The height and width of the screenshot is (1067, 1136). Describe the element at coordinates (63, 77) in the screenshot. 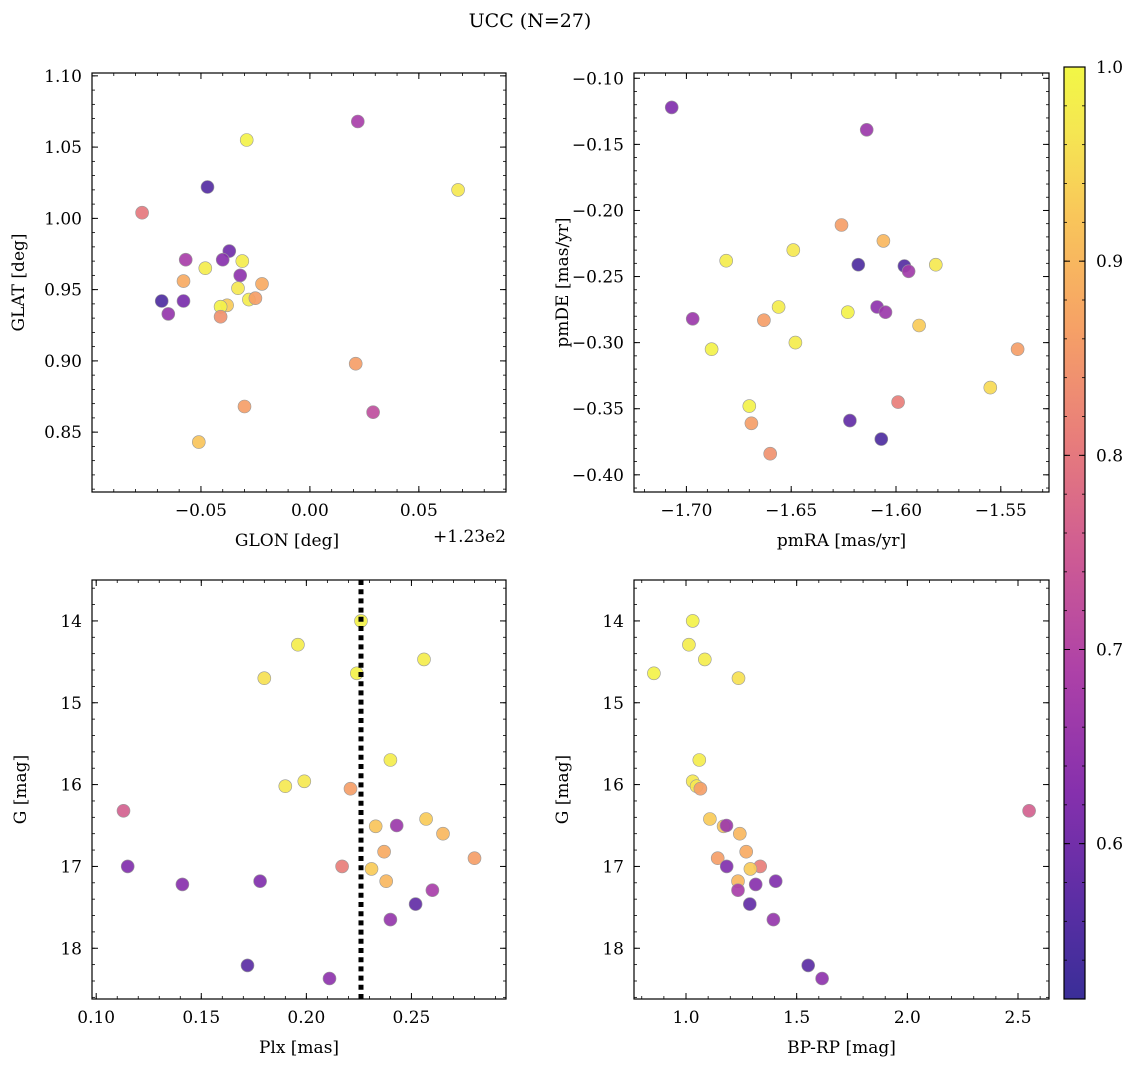

I see `y-tick-label: 1.10` at that location.